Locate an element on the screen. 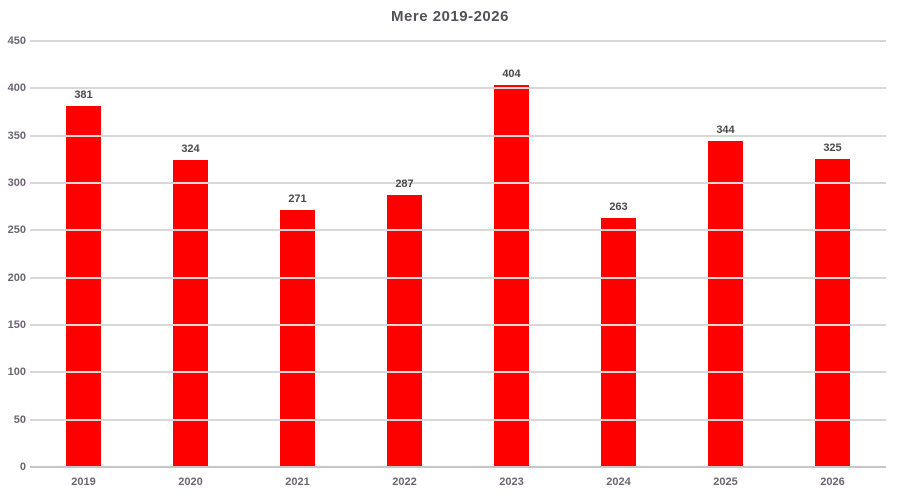 The width and height of the screenshot is (900, 499). bar-2022 is located at coordinates (404, 331).